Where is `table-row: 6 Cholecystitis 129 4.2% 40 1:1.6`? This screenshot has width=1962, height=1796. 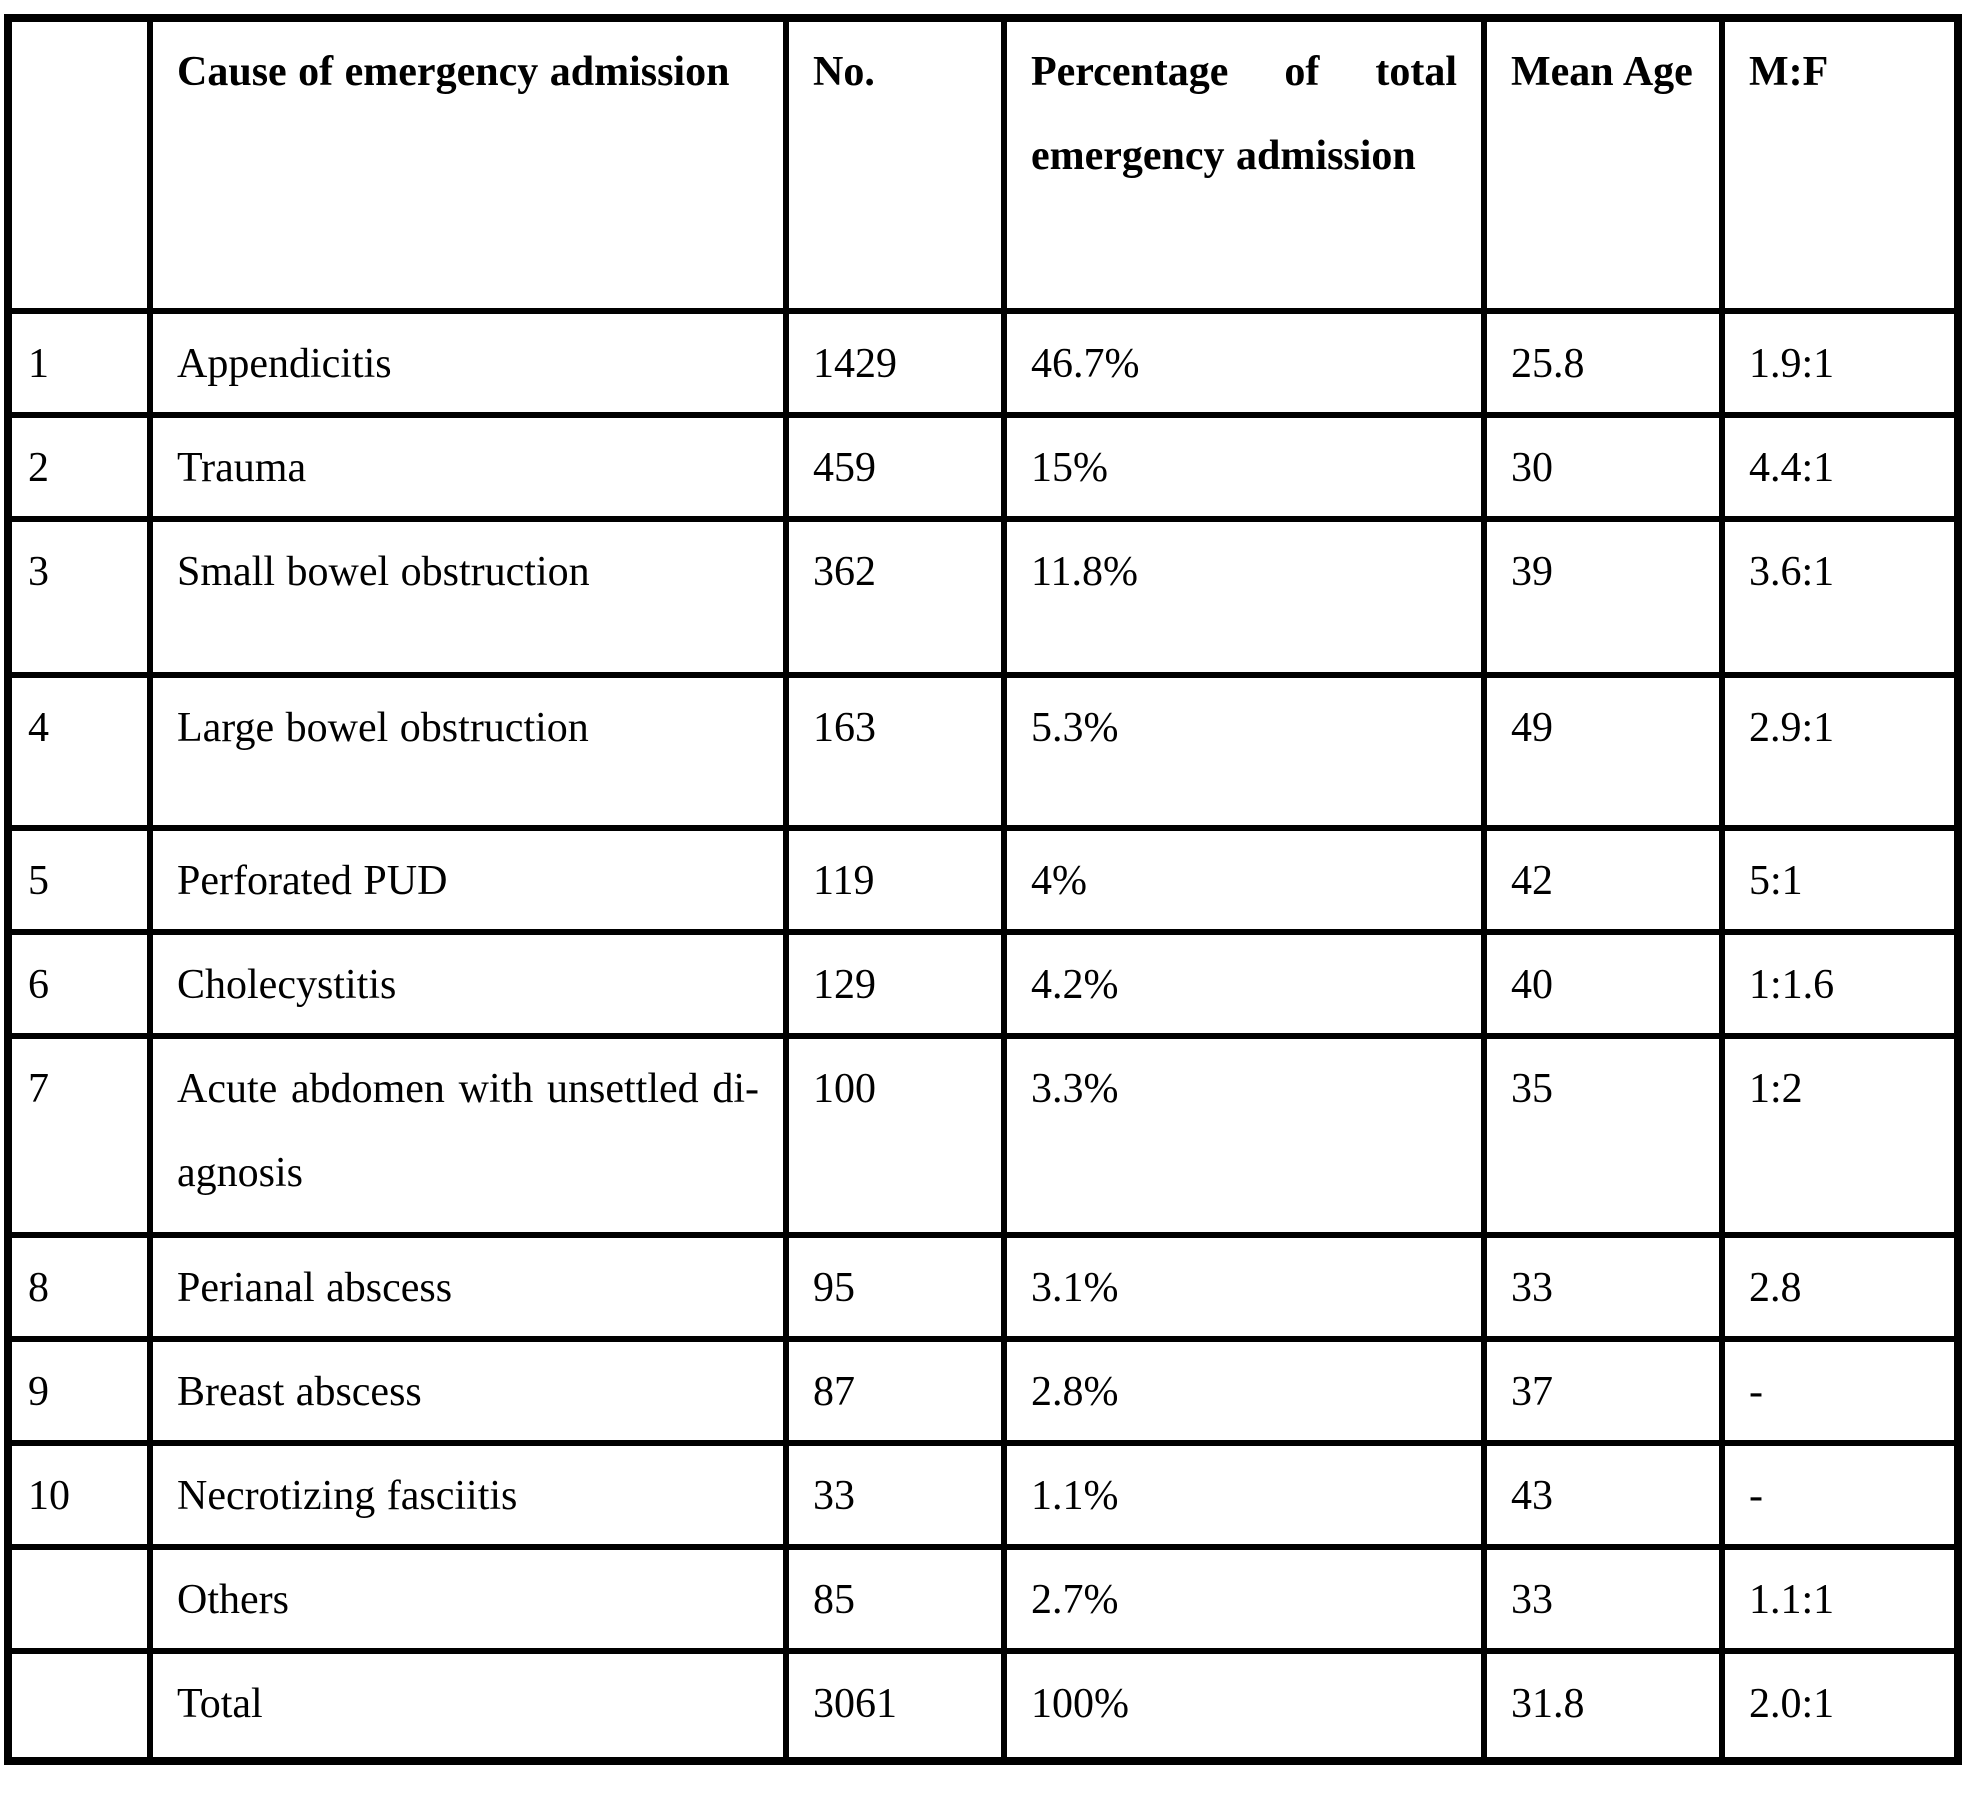 table-row: 6 Cholecystitis 129 4.2% 40 1:1.6 is located at coordinates (983, 984).